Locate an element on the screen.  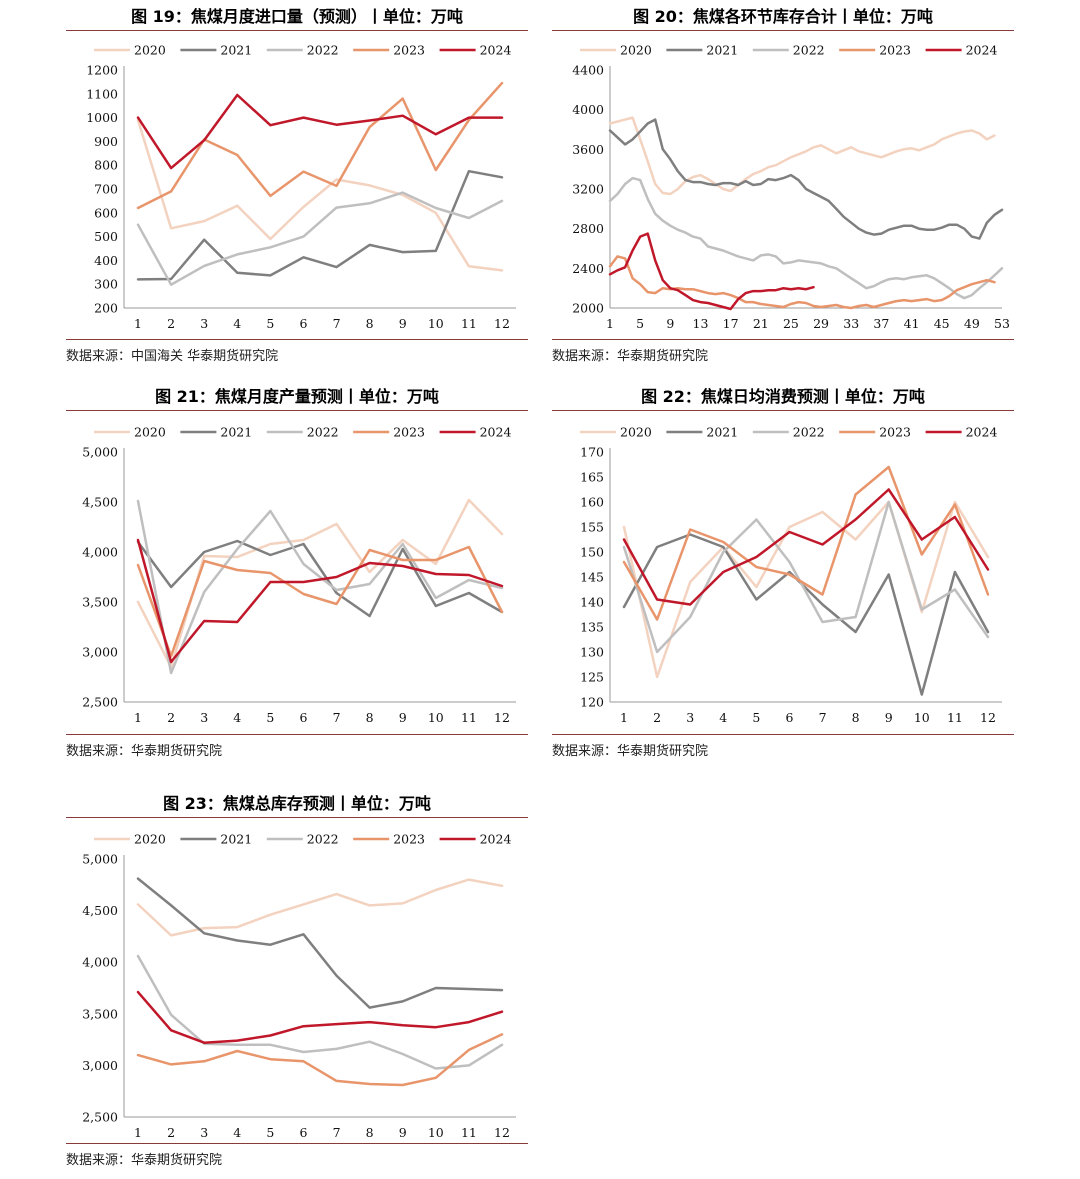
y-tick-label: 165 is located at coordinates (592, 477).